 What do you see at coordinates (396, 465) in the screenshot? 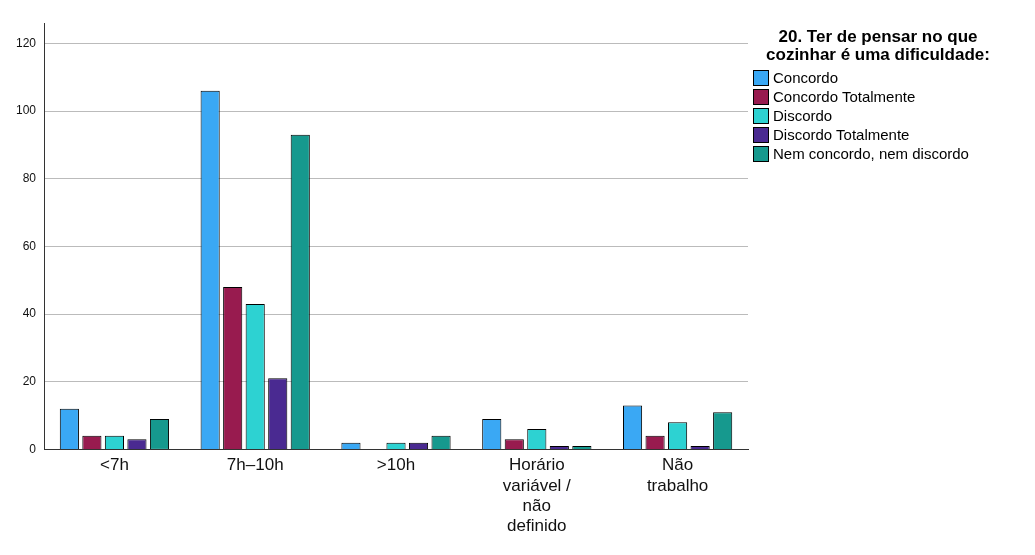
I see `x-tick-label: >10h` at bounding box center [396, 465].